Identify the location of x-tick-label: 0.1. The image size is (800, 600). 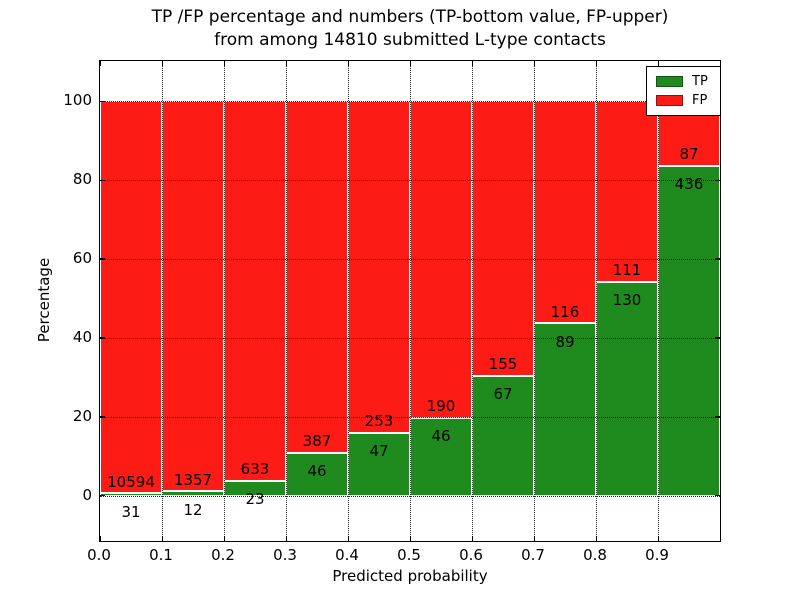
(161, 555).